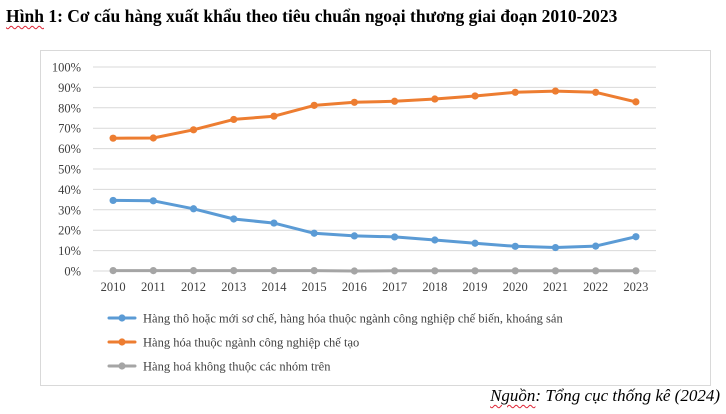  Describe the element at coordinates (314, 287) in the screenshot. I see `x-tick-label: 2015` at that location.